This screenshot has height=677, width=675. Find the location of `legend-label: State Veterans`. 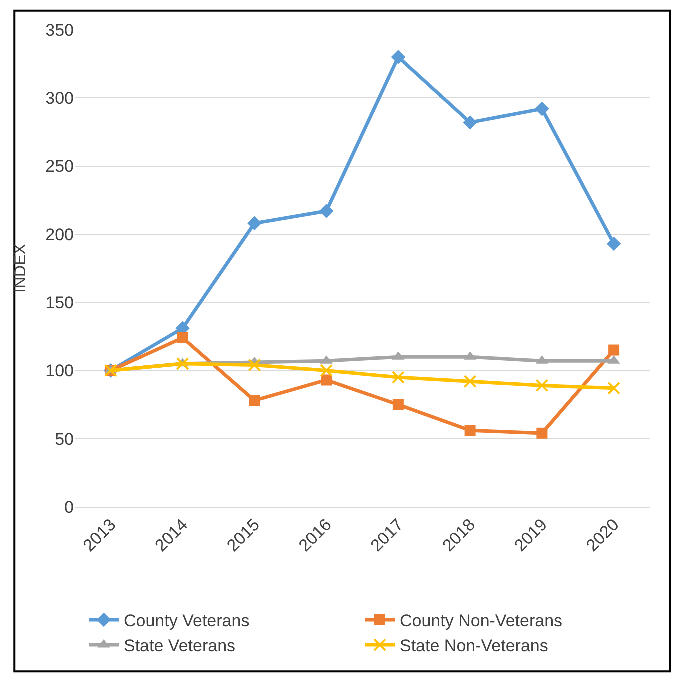

legend-label: State Veterans is located at coordinates (180, 646).